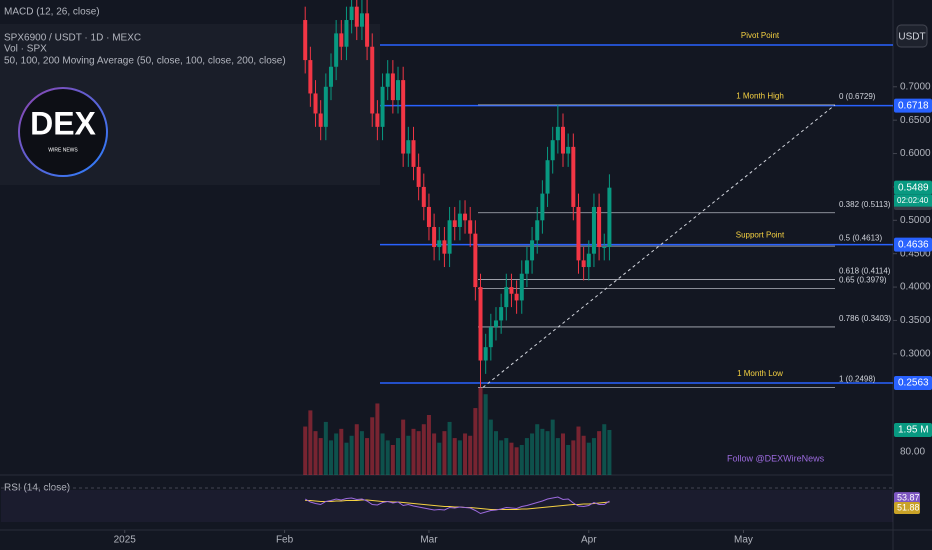 The height and width of the screenshot is (550, 932). Describe the element at coordinates (63, 150) in the screenshot. I see `logo-subtitle: WIRE NEWS` at that location.